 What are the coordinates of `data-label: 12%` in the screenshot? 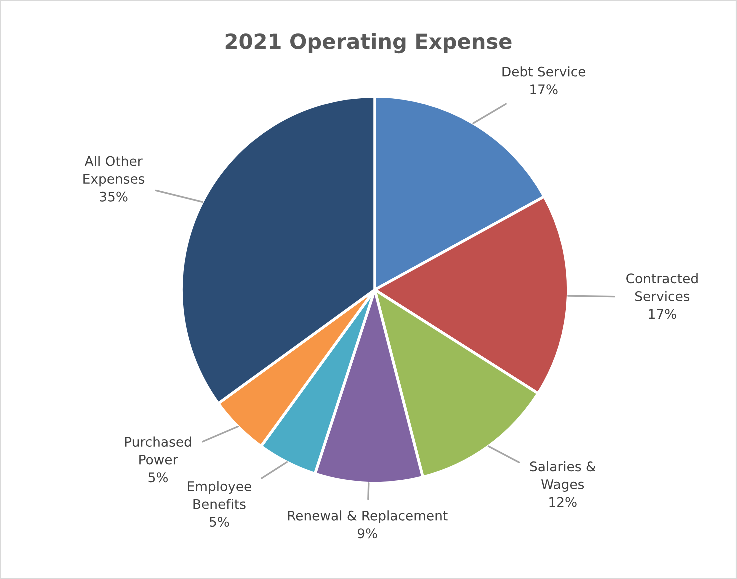 It's located at (563, 502).